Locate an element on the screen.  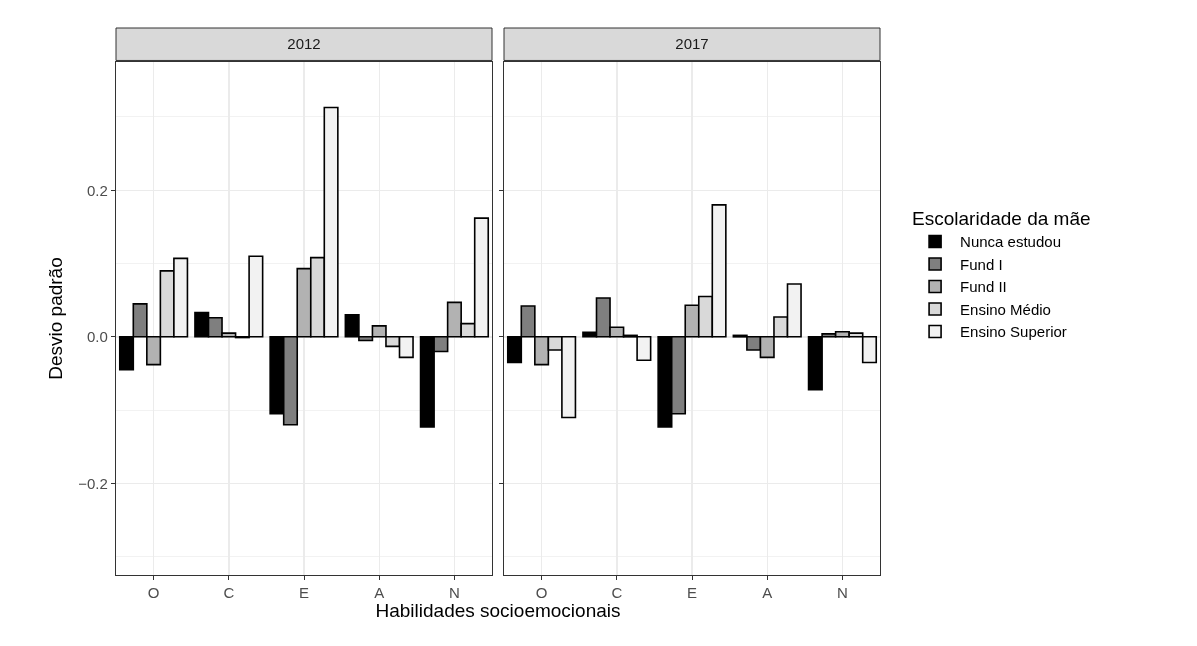
chart-title: 2017 is located at coordinates (692, 44).